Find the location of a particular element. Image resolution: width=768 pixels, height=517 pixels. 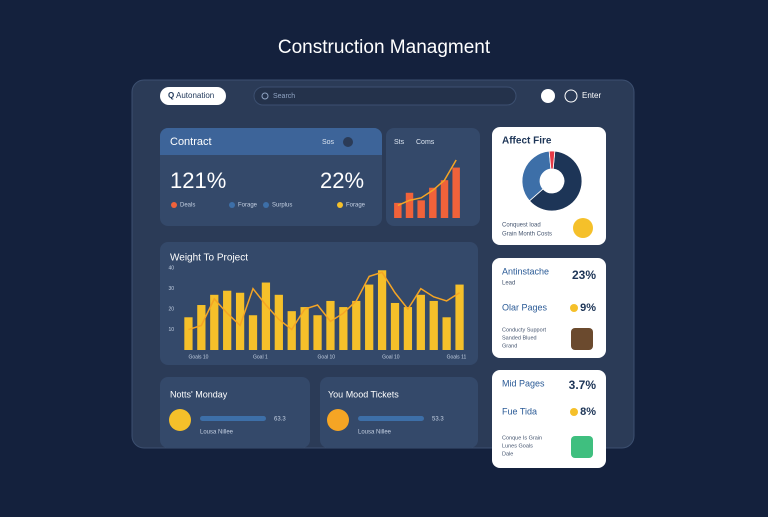

card-title: You Mood Tickets is located at coordinates (363, 394).